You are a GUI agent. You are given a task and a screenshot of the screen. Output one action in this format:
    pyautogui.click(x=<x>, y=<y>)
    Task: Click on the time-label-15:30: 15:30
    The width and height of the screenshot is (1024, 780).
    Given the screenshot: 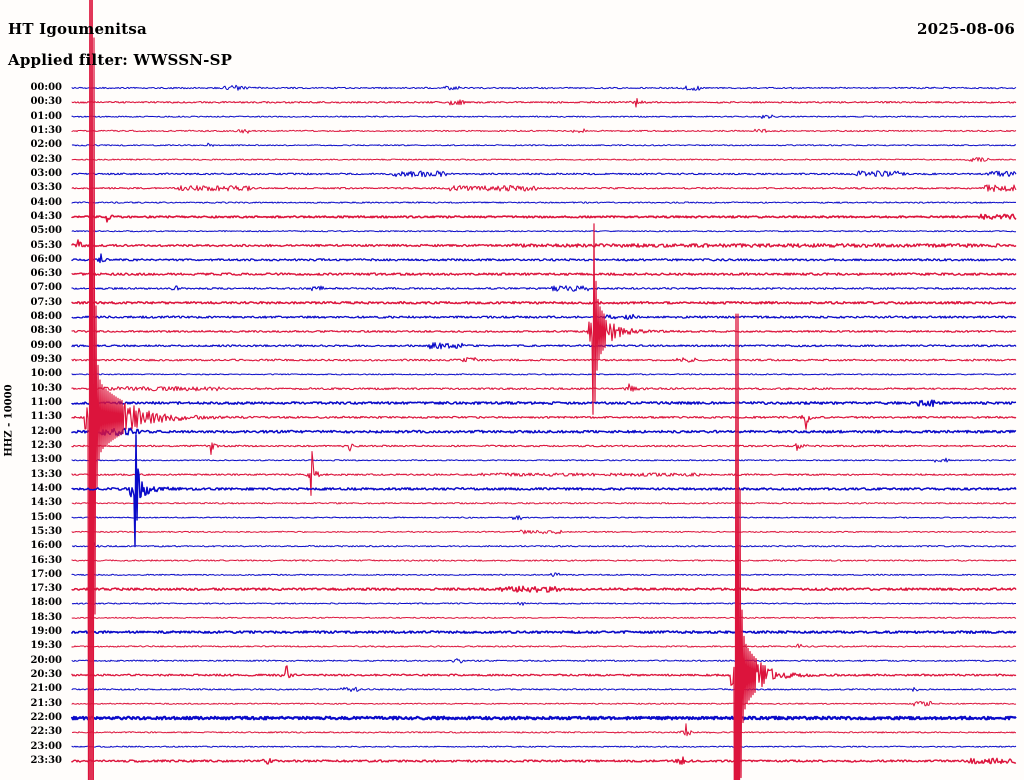 What is the action you would take?
    pyautogui.click(x=46, y=531)
    